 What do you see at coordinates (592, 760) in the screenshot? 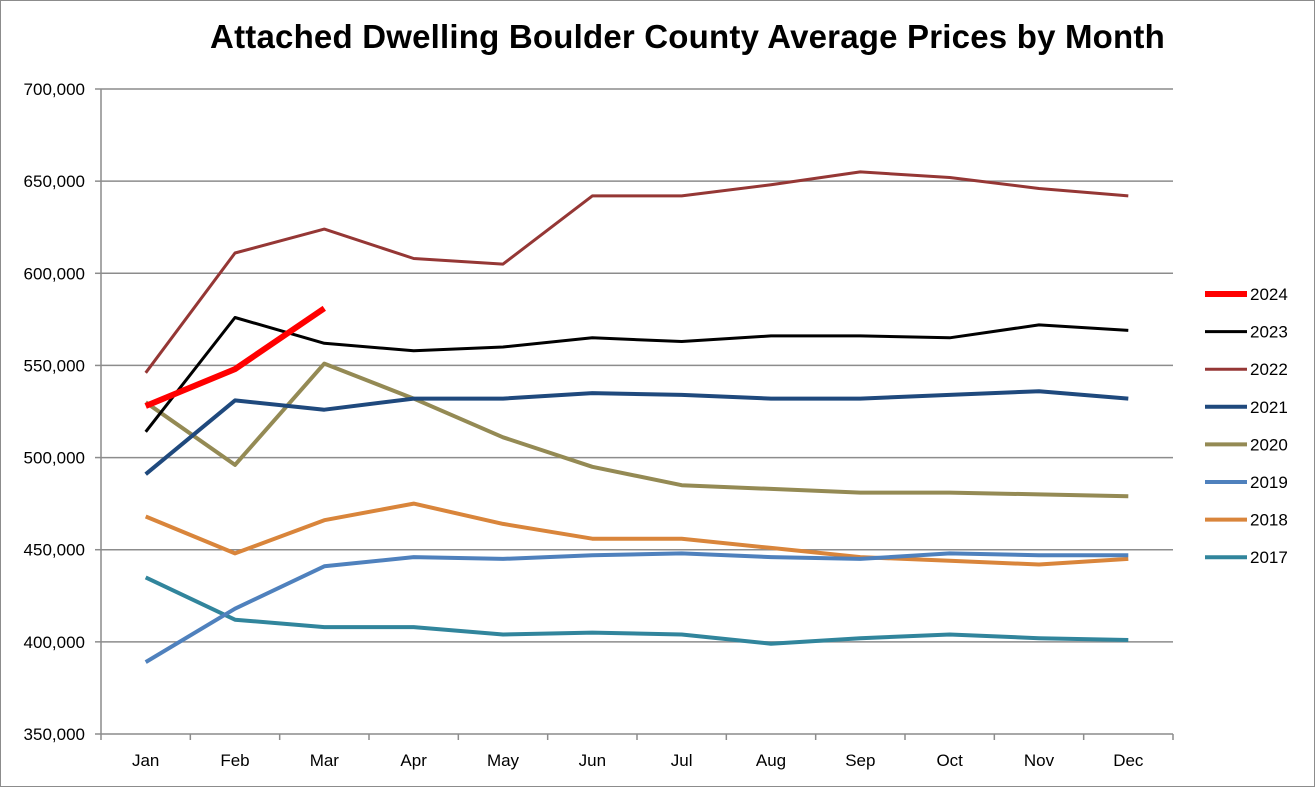
I see `x-tick-label: Jun` at bounding box center [592, 760].